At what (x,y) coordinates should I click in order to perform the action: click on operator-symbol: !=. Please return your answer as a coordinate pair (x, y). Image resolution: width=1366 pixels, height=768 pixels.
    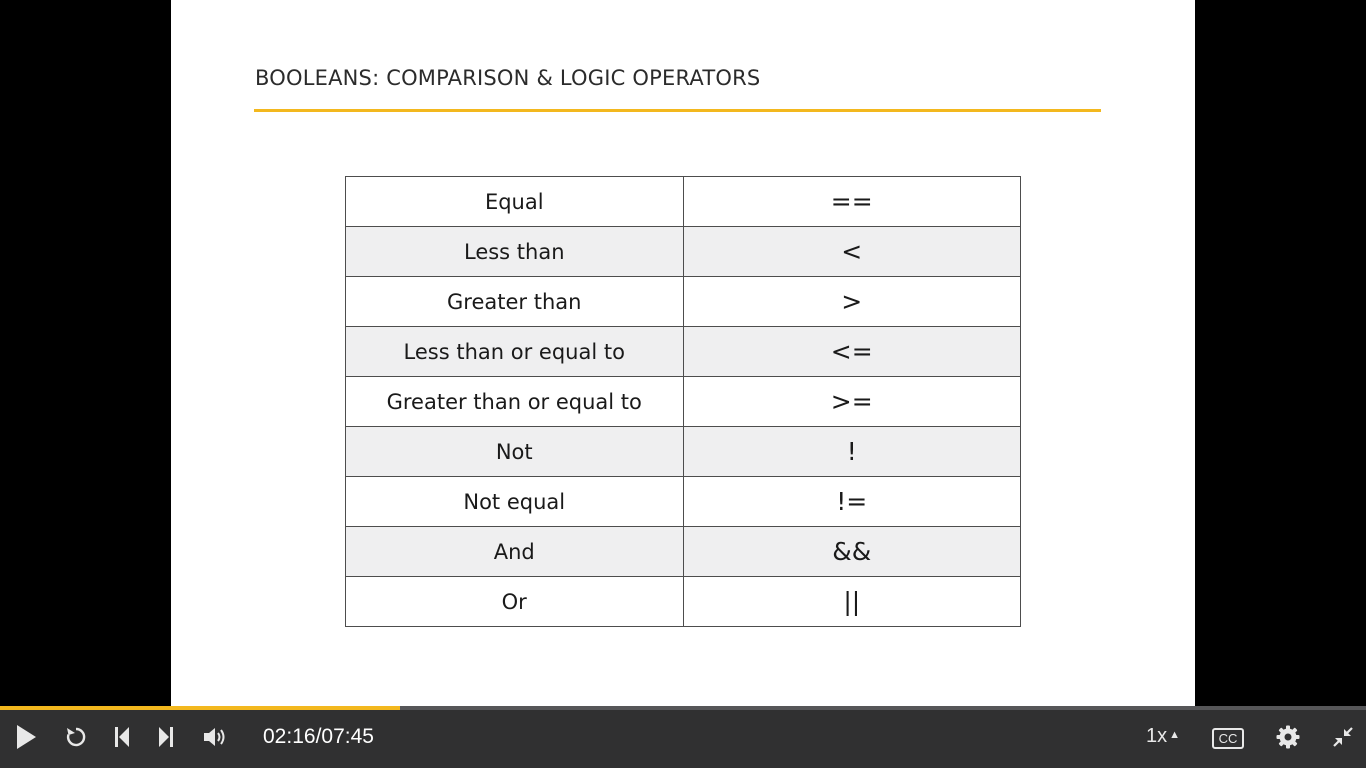
    Looking at the image, I should click on (851, 501).